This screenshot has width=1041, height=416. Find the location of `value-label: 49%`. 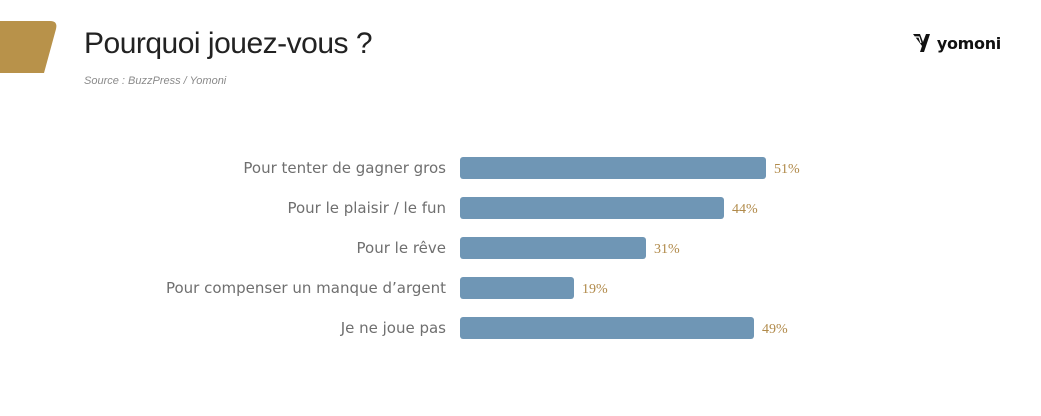

value-label: 49% is located at coordinates (775, 329).